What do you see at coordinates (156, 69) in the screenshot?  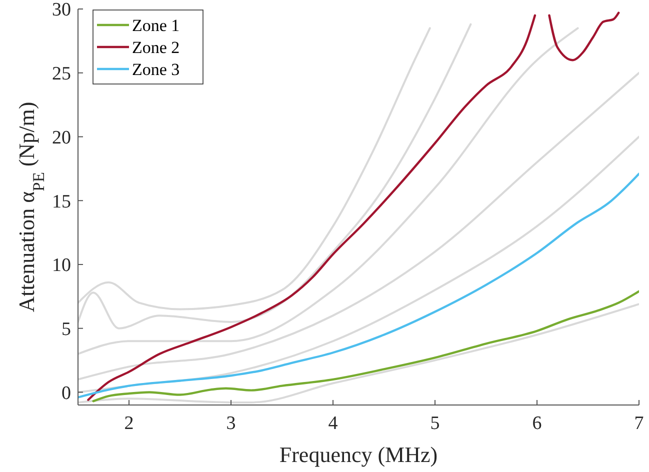 I see `legend-label: Zone 3` at bounding box center [156, 69].